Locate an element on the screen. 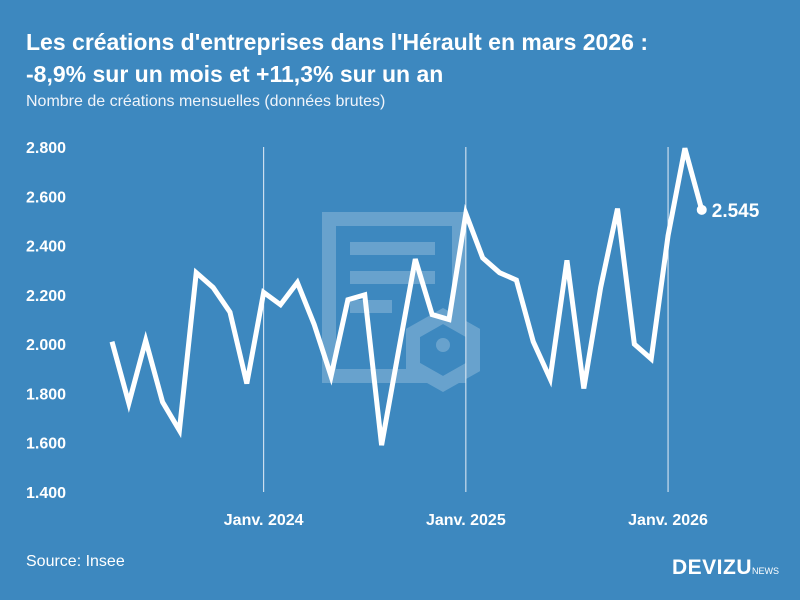 The height and width of the screenshot is (600, 800). brand-name: DEVIZU is located at coordinates (712, 567).